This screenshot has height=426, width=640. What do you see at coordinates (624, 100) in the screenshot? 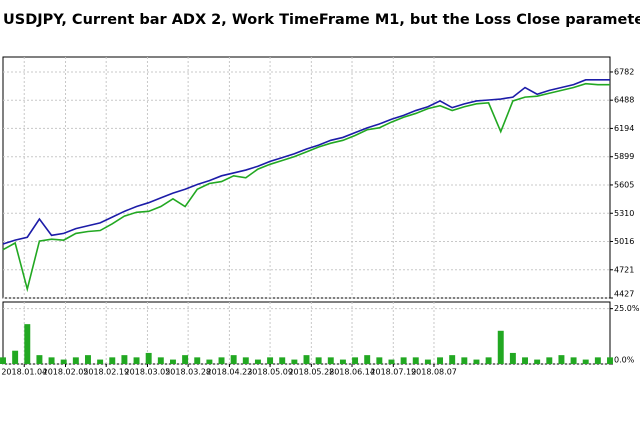
I see `y-tick-label: 6488` at bounding box center [624, 100].